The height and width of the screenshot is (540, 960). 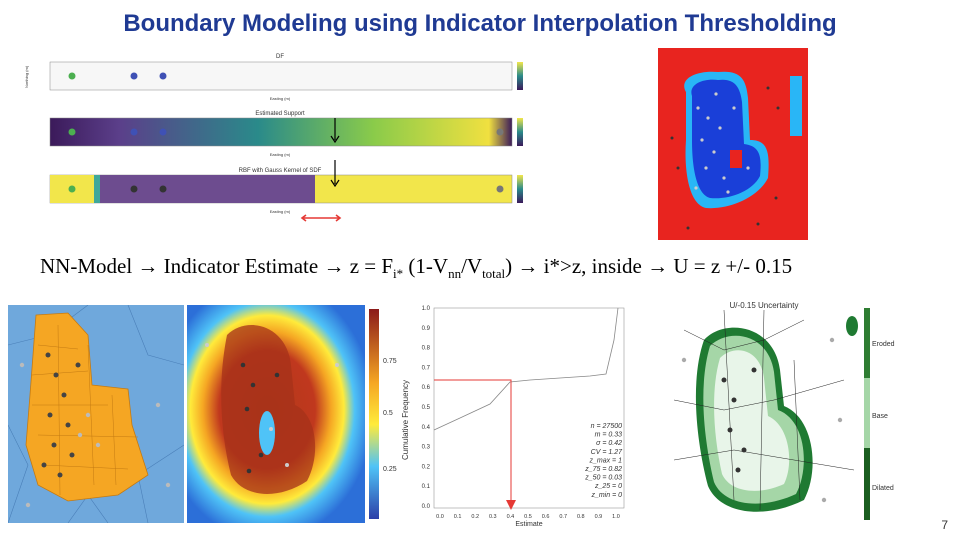 I want to click on cdf-y-tick: 0.0, so click(x=426, y=507).